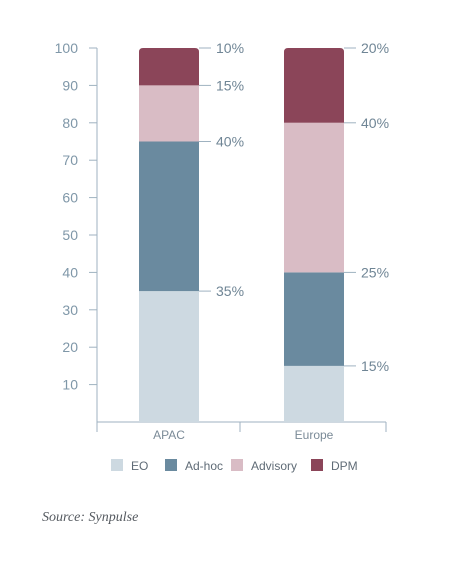 The height and width of the screenshot is (564, 463). What do you see at coordinates (237, 465) in the screenshot?
I see `legend-swatch-advisory` at bounding box center [237, 465].